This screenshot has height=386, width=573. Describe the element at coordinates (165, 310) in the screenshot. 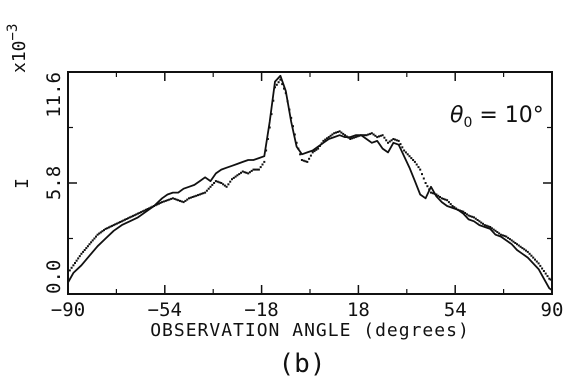

I see `x-tick-label: −54` at that location.